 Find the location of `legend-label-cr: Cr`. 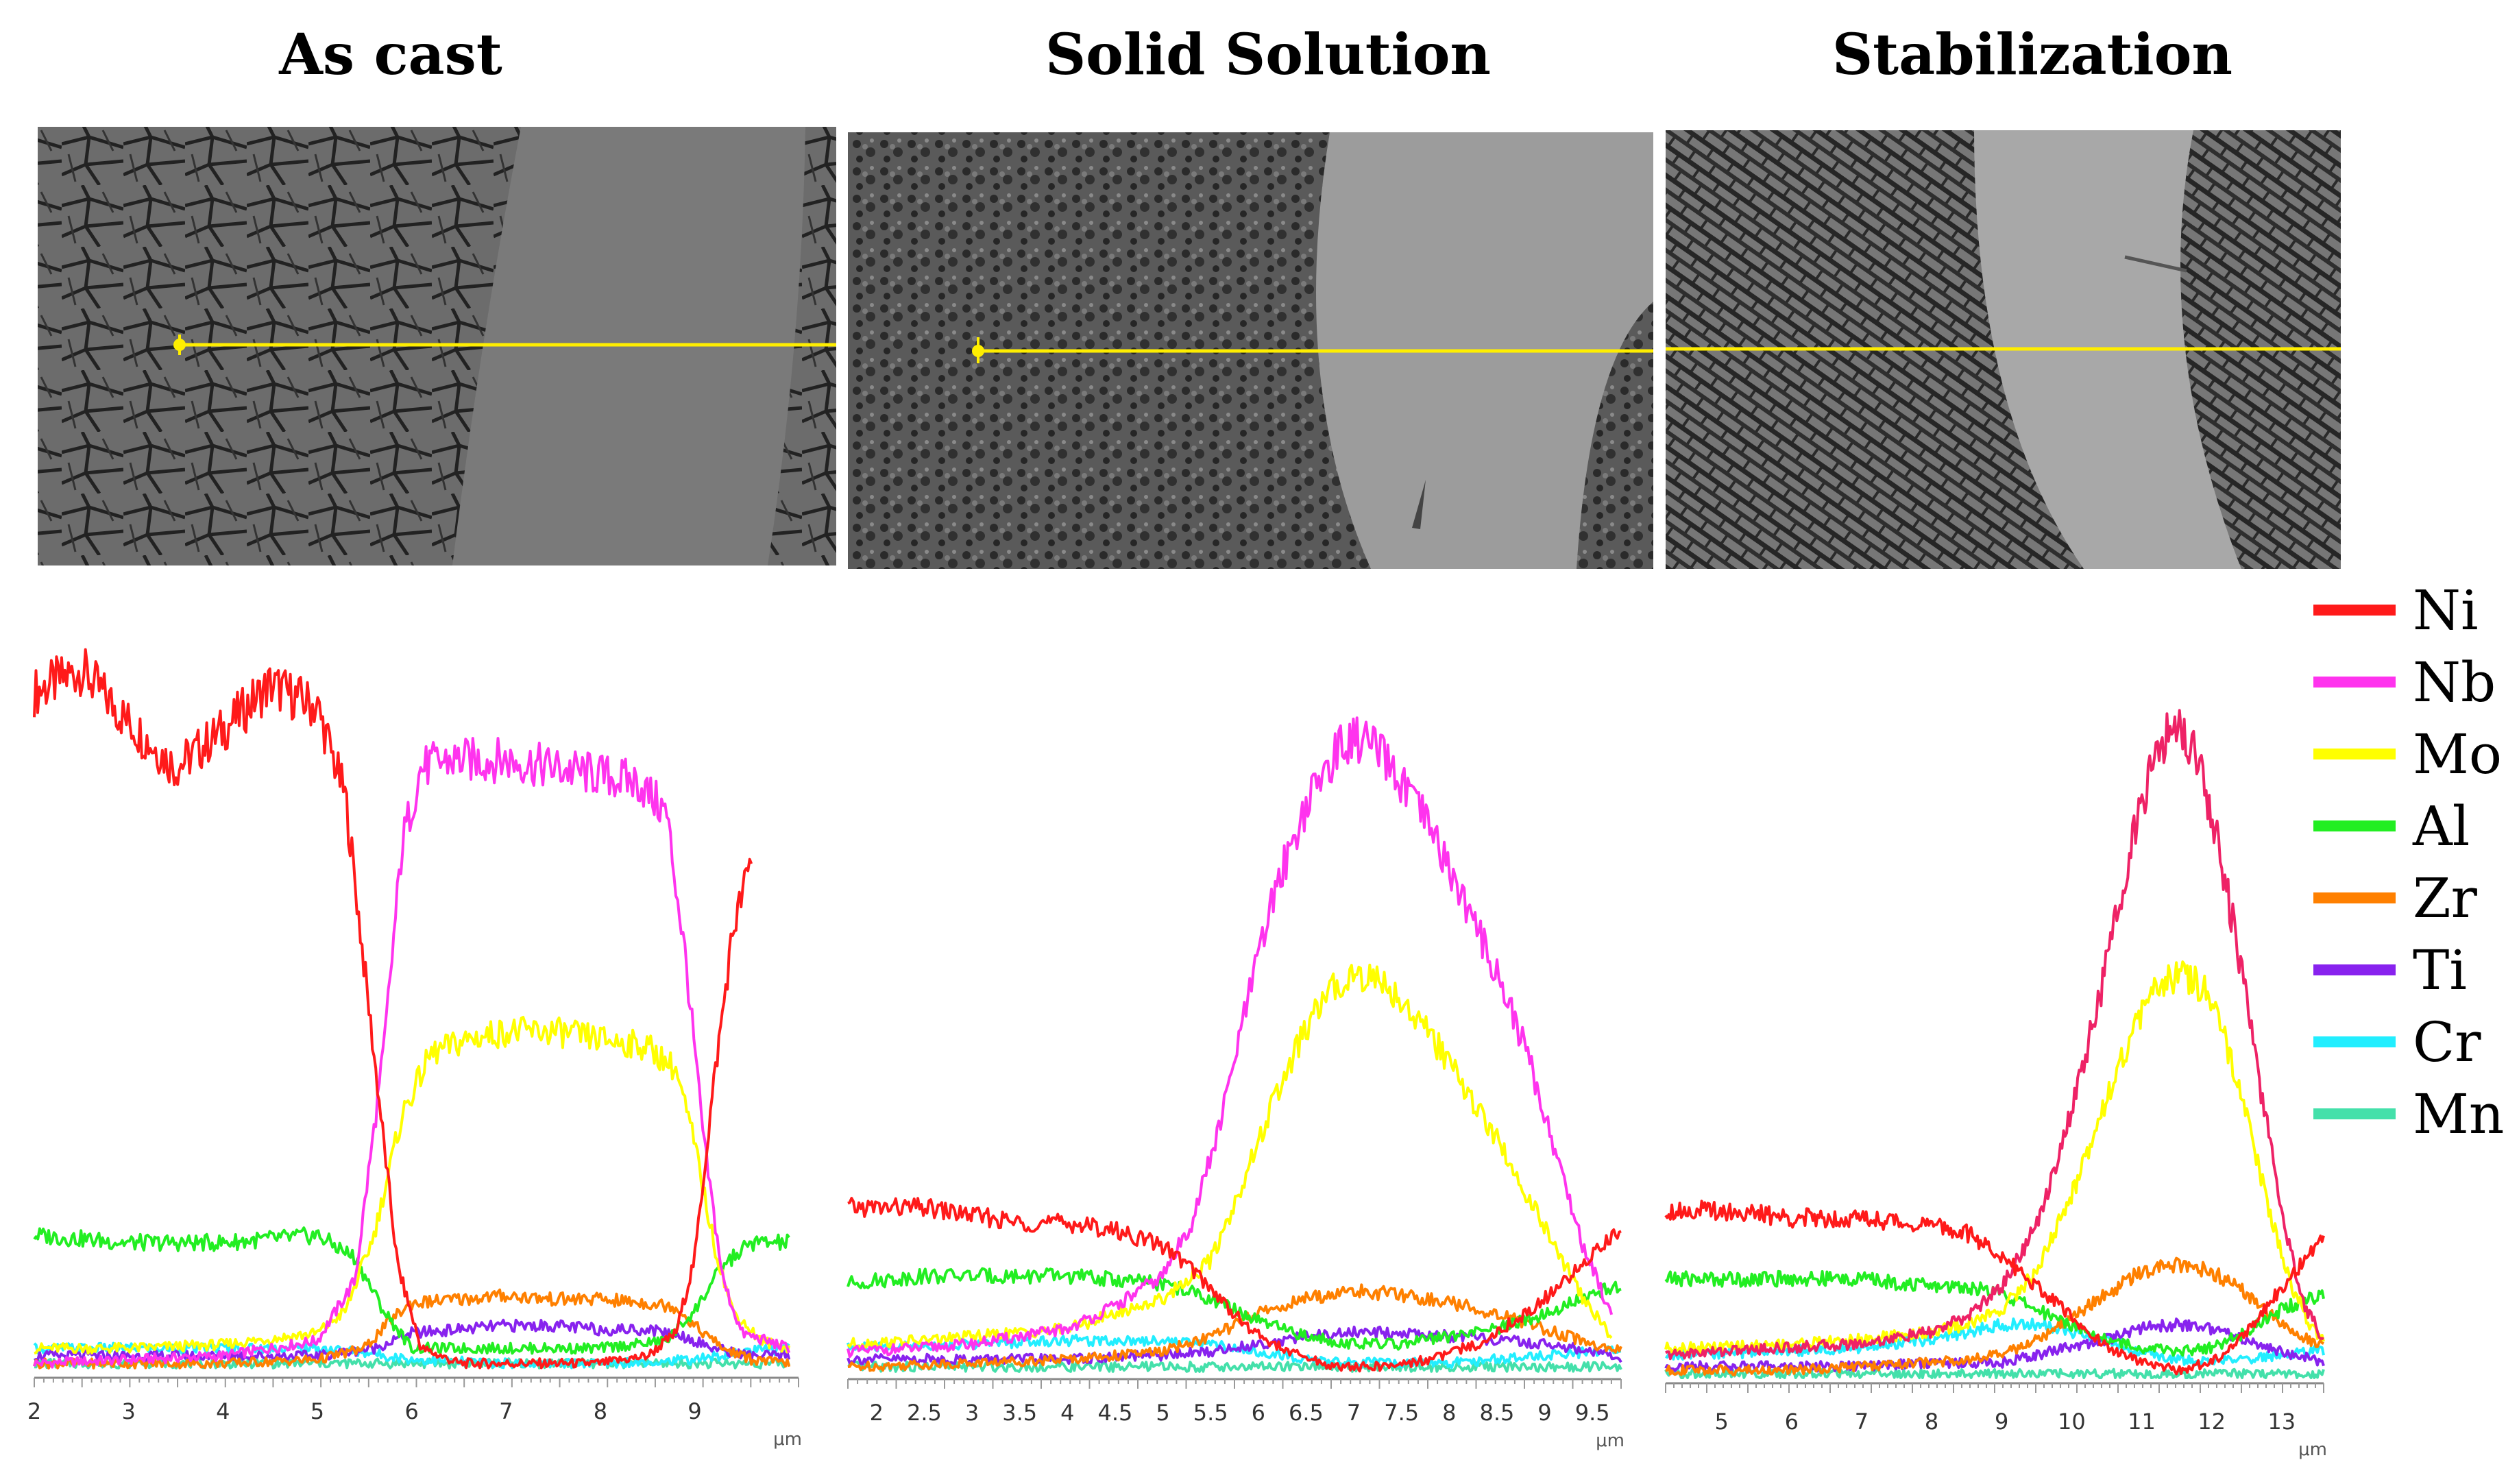

legend-label-cr: Cr is located at coordinates (2447, 1042).